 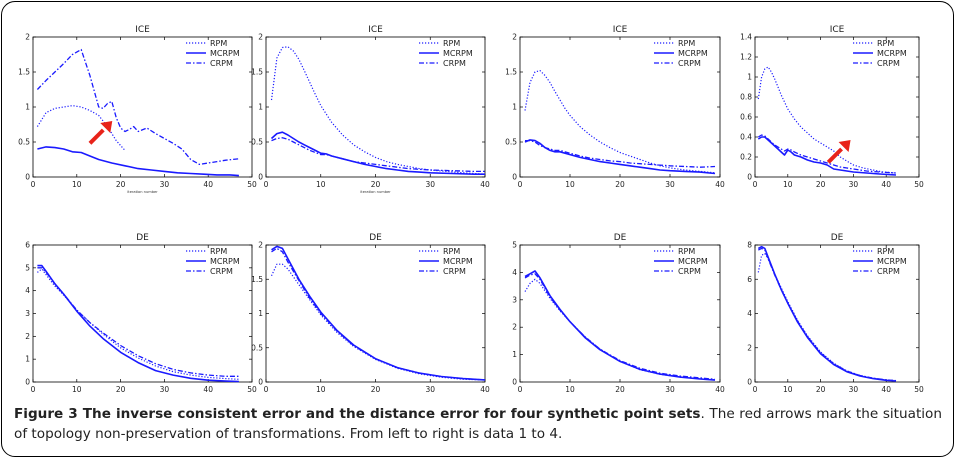 What do you see at coordinates (514, 272) in the screenshot?
I see `y-tick-label: 4` at bounding box center [514, 272].